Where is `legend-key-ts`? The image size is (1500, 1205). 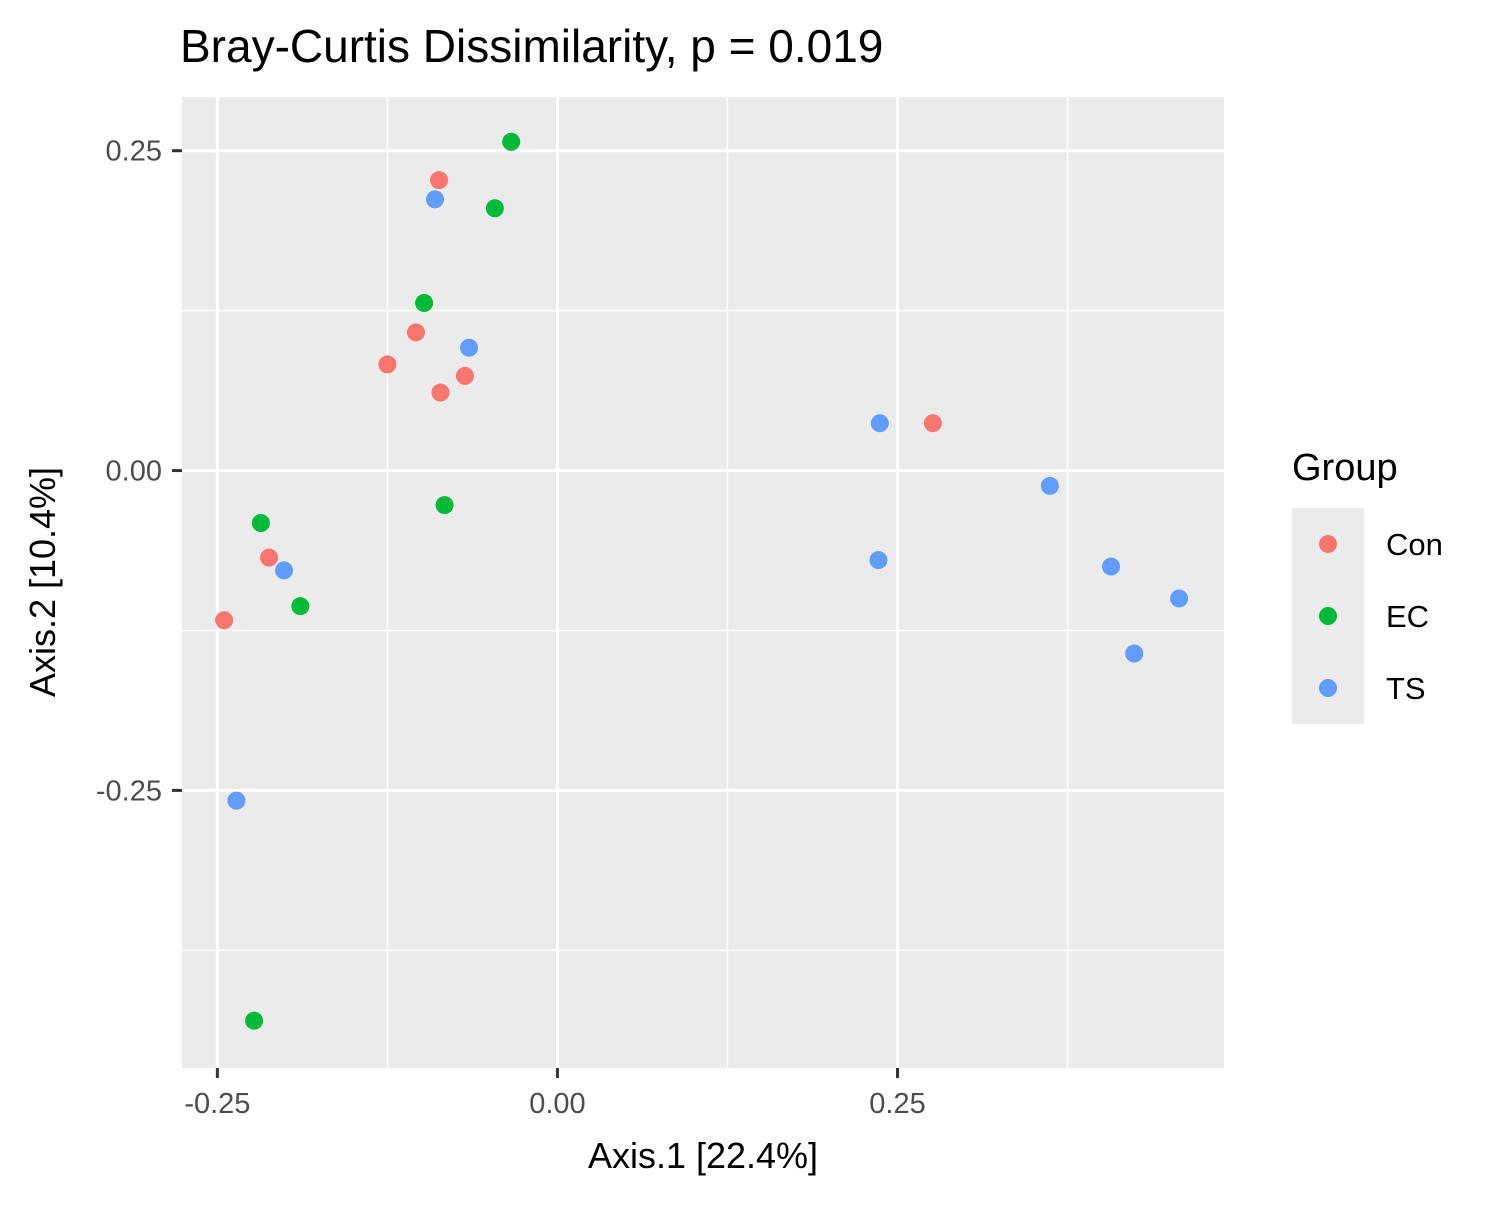
legend-key-ts is located at coordinates (1328, 688).